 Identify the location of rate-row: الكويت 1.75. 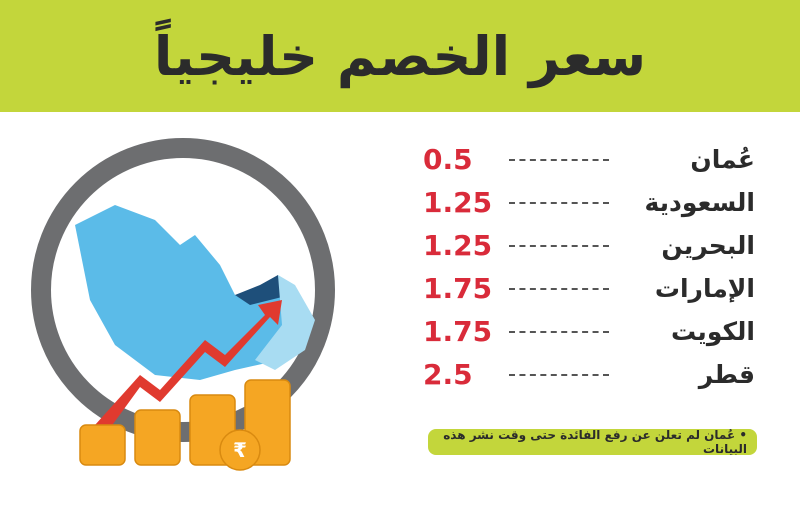
(585, 331).